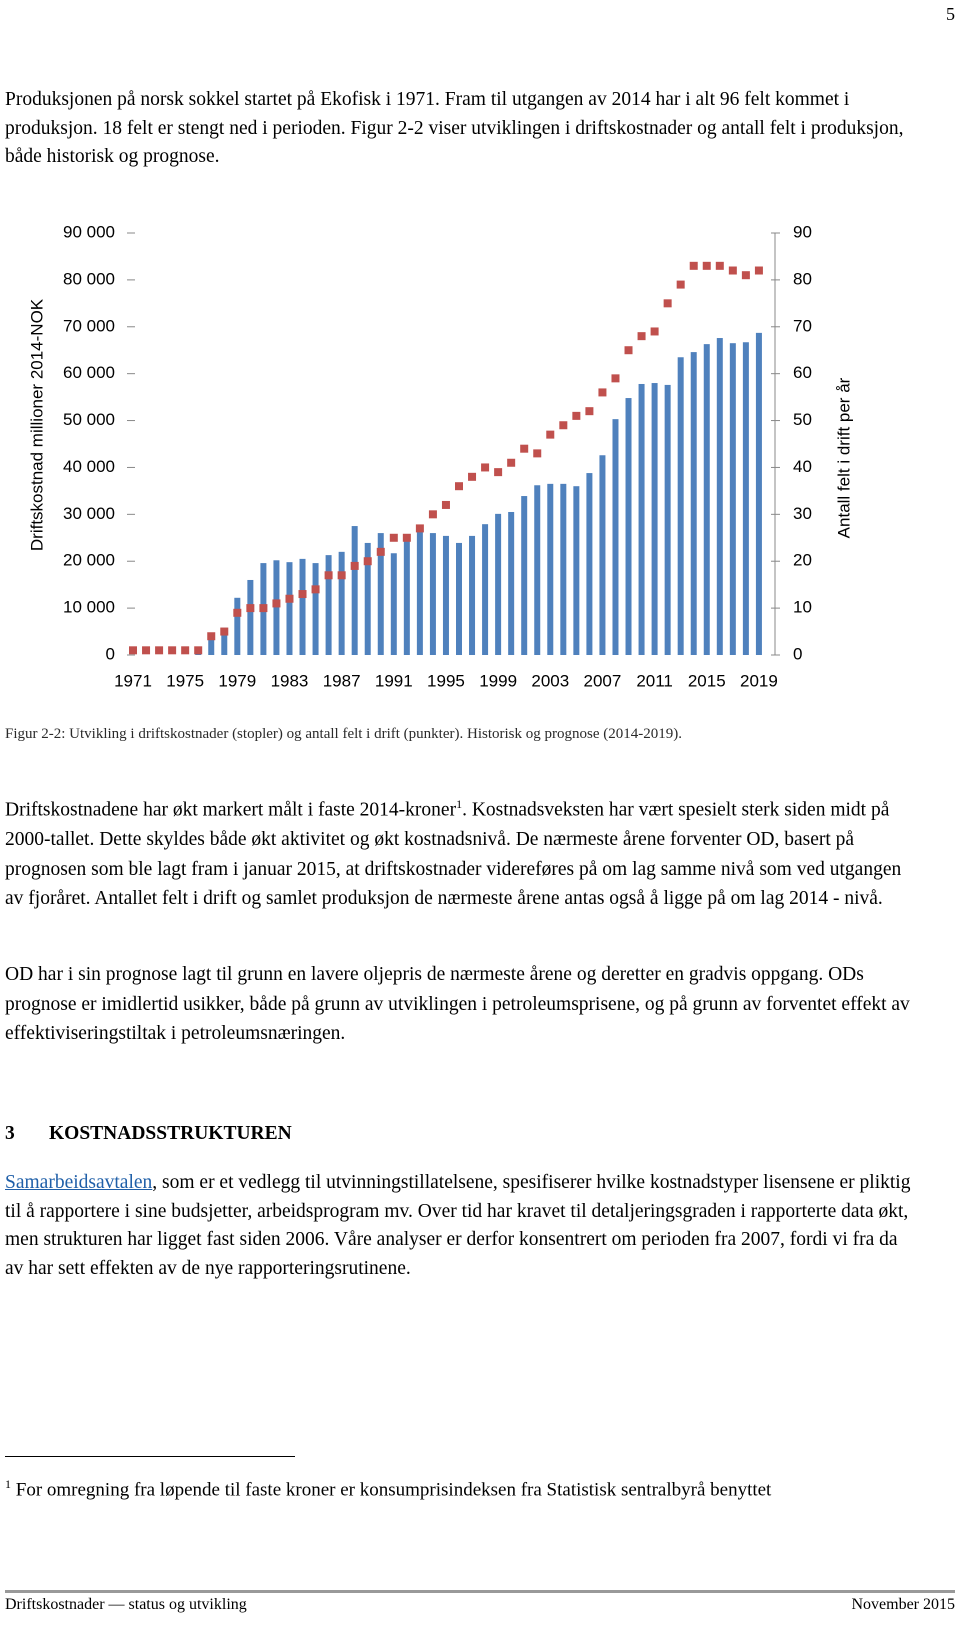 The height and width of the screenshot is (1629, 960). Describe the element at coordinates (446, 680) in the screenshot. I see `x-tick-label: 1995` at that location.